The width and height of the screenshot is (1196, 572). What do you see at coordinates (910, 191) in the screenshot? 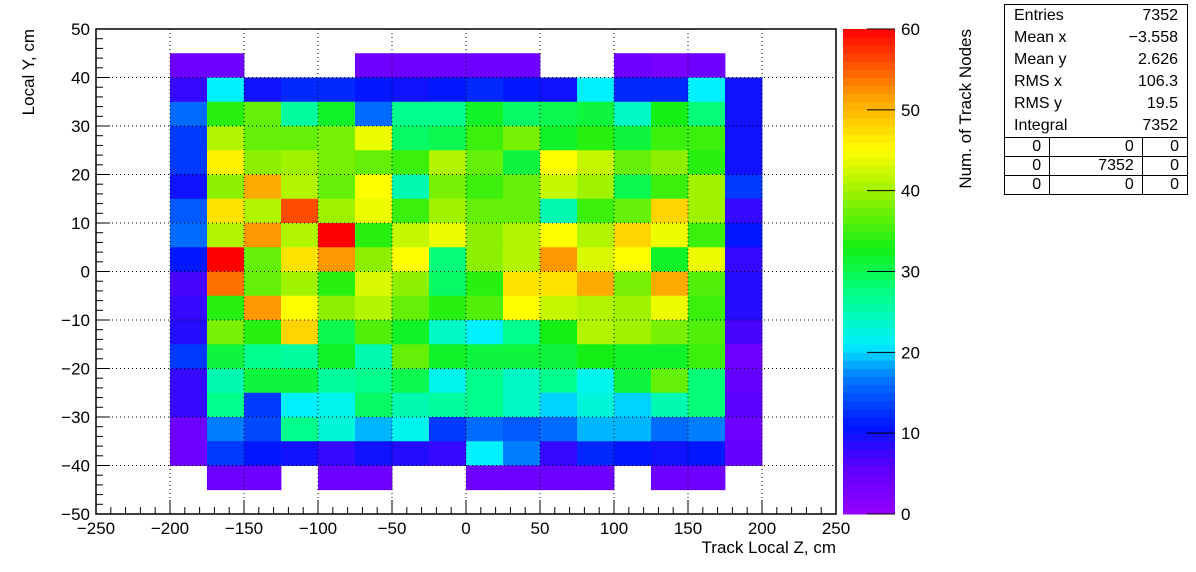
I see `z-tick-label: 40` at bounding box center [910, 191].